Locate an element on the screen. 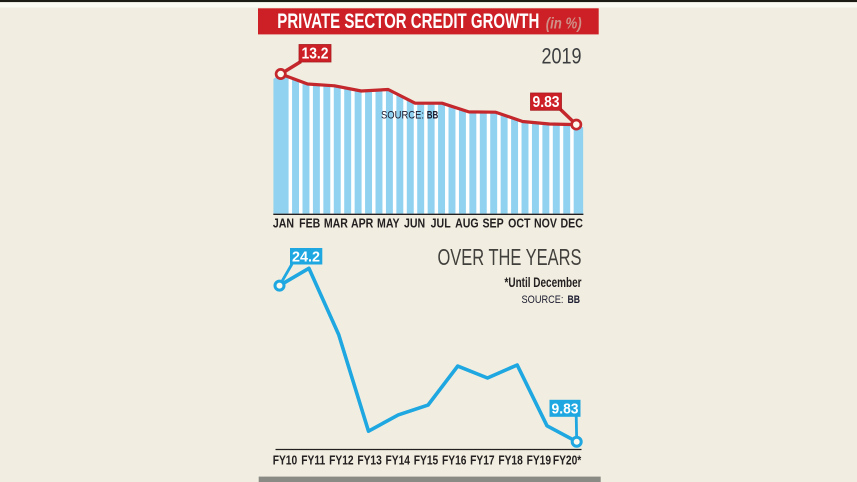  svg-text: 24.2 is located at coordinates (306, 257).